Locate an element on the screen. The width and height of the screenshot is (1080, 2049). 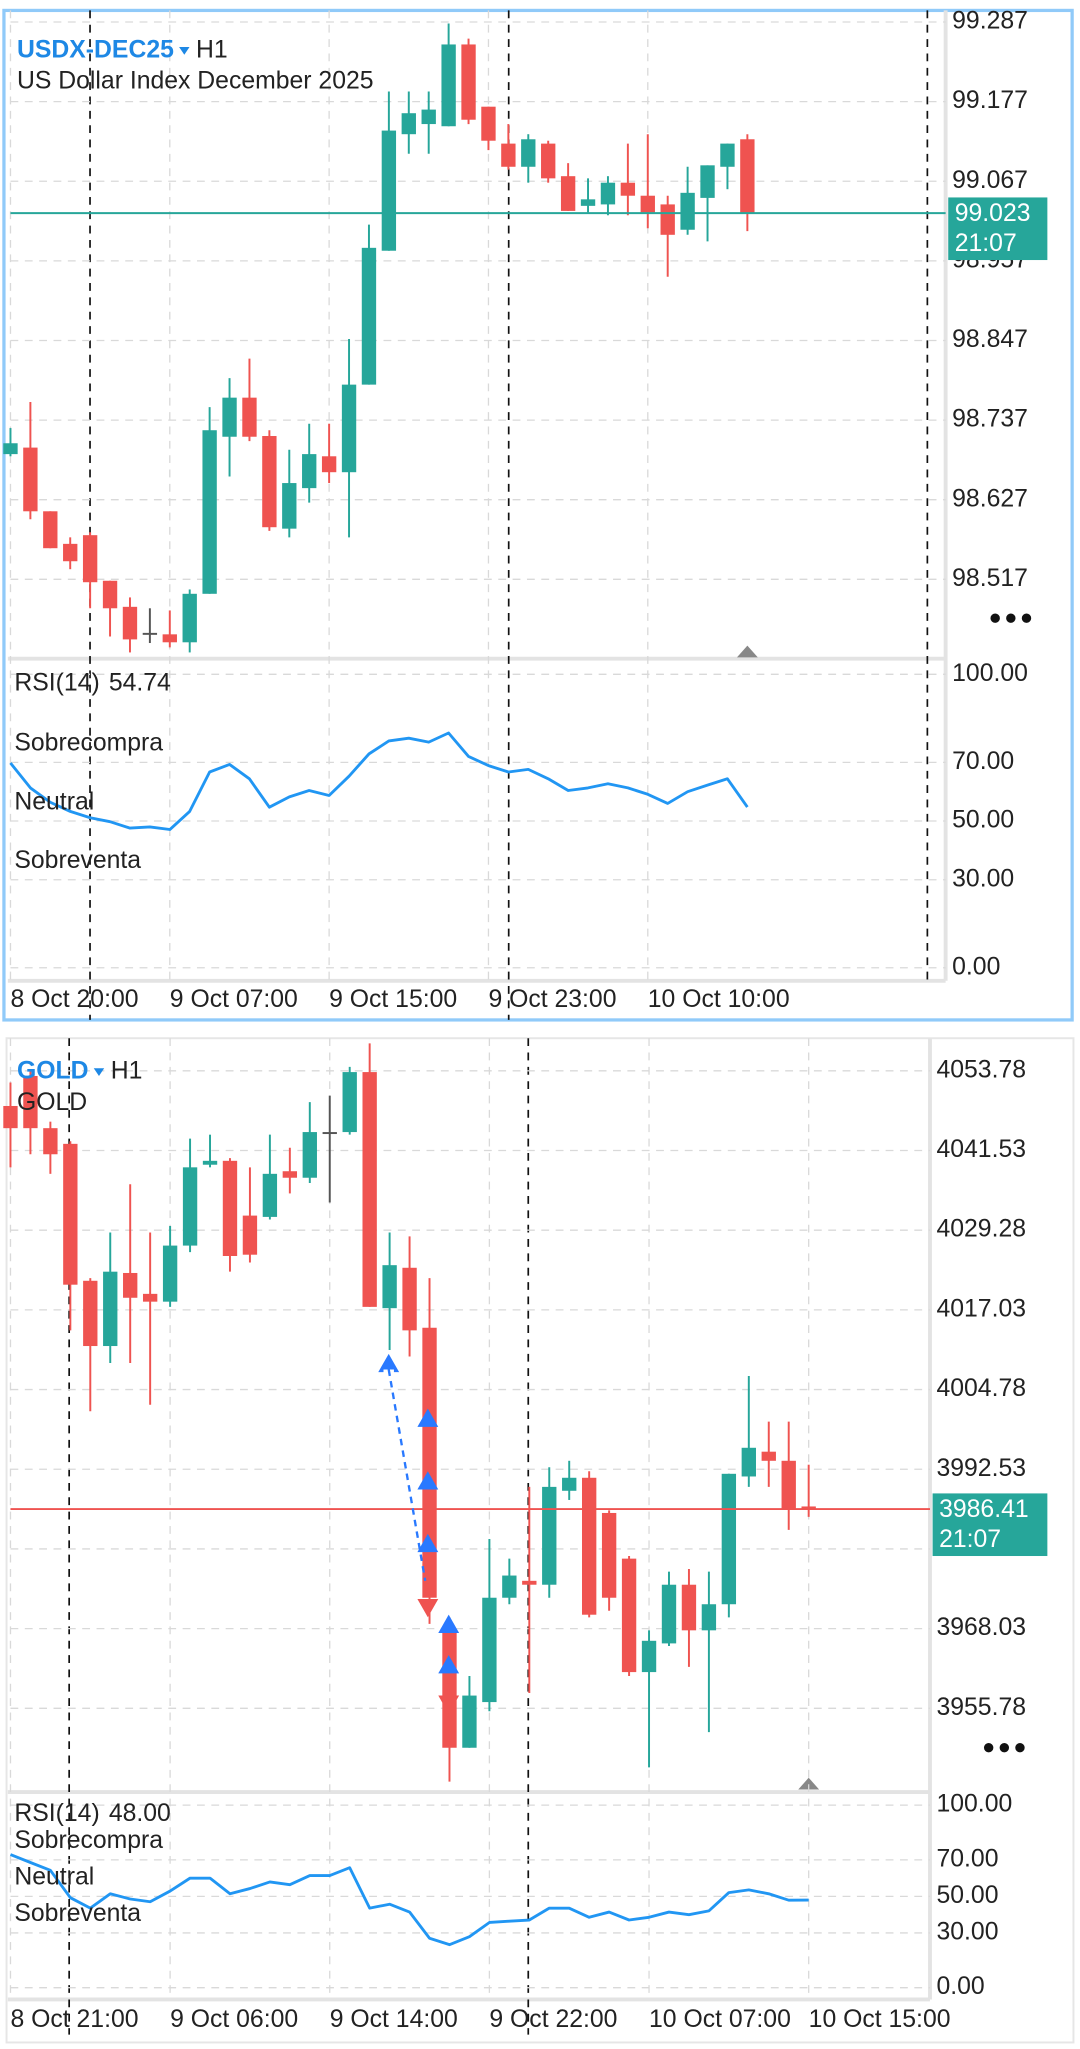
indicator-header: RSI(14) 54.74 is located at coordinates (92, 682).